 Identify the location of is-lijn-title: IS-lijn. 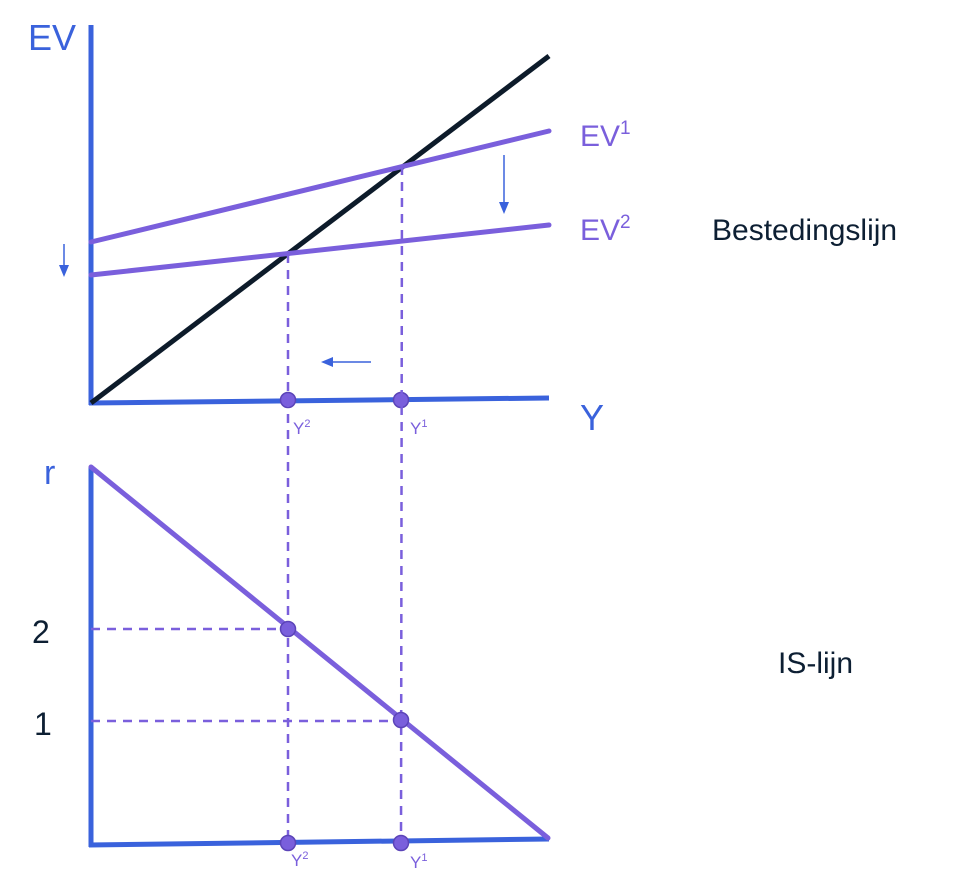
(815, 663).